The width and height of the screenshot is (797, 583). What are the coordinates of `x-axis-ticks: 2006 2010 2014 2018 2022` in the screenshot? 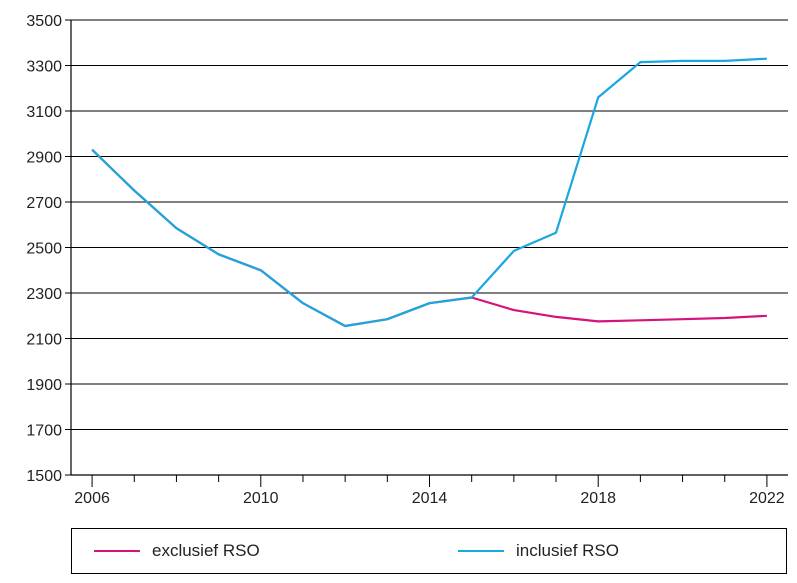 It's located at (429, 491).